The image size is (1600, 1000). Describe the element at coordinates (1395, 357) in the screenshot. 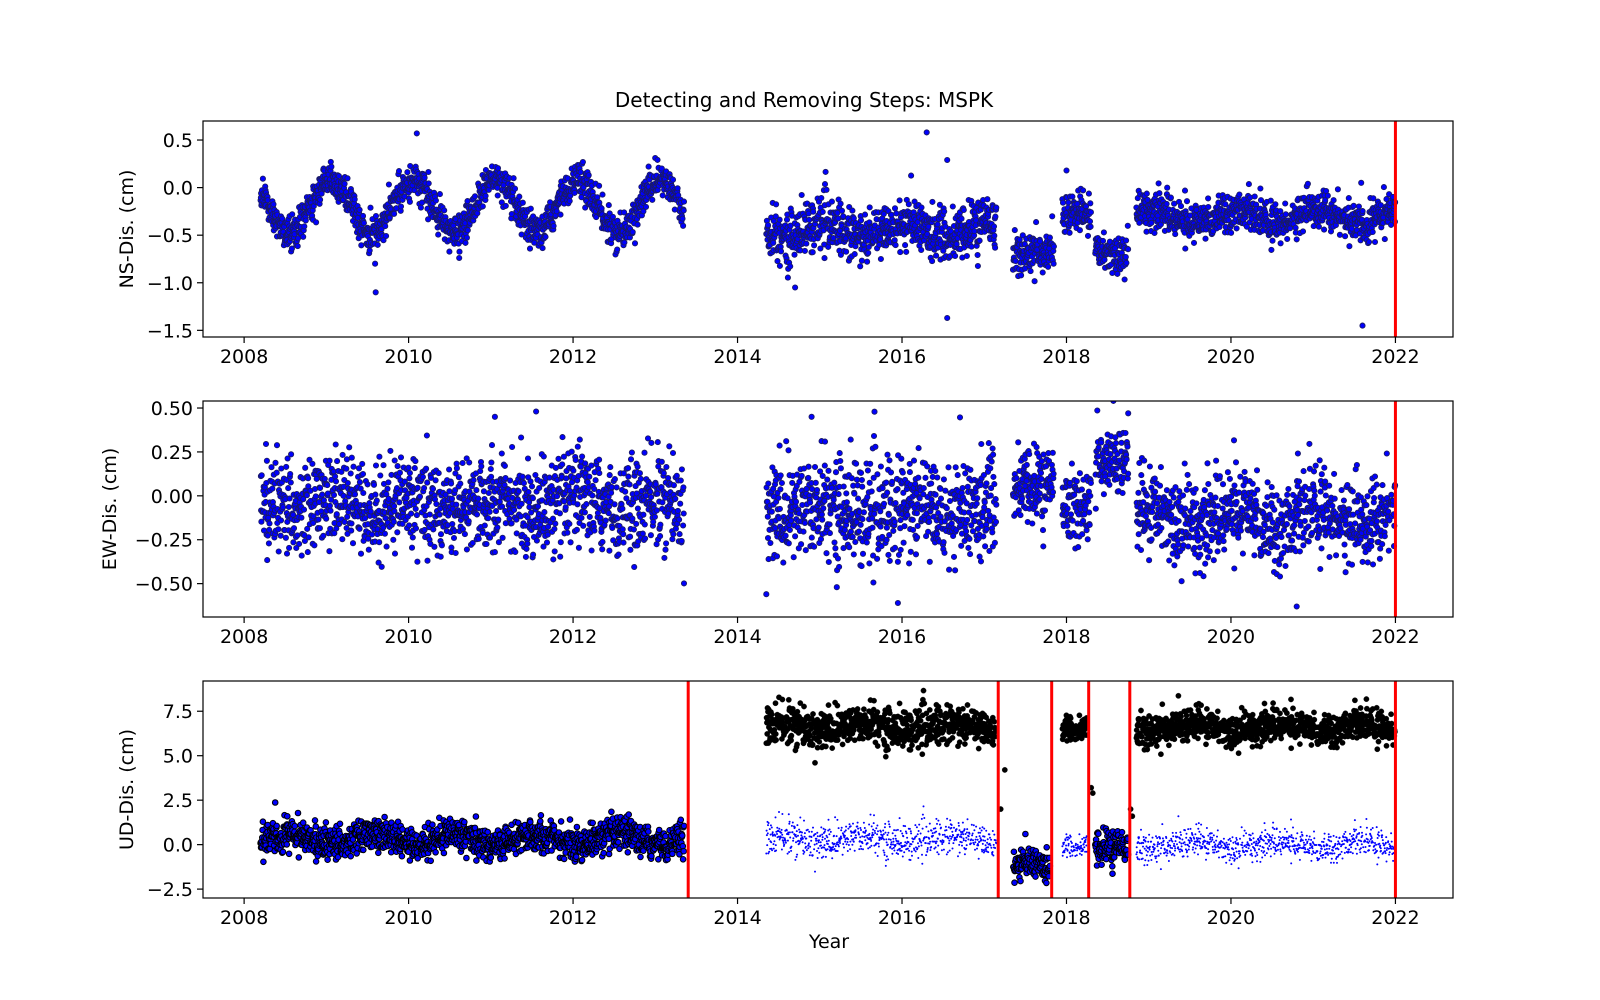

I see `ns-x-tick-label: 2022` at that location.